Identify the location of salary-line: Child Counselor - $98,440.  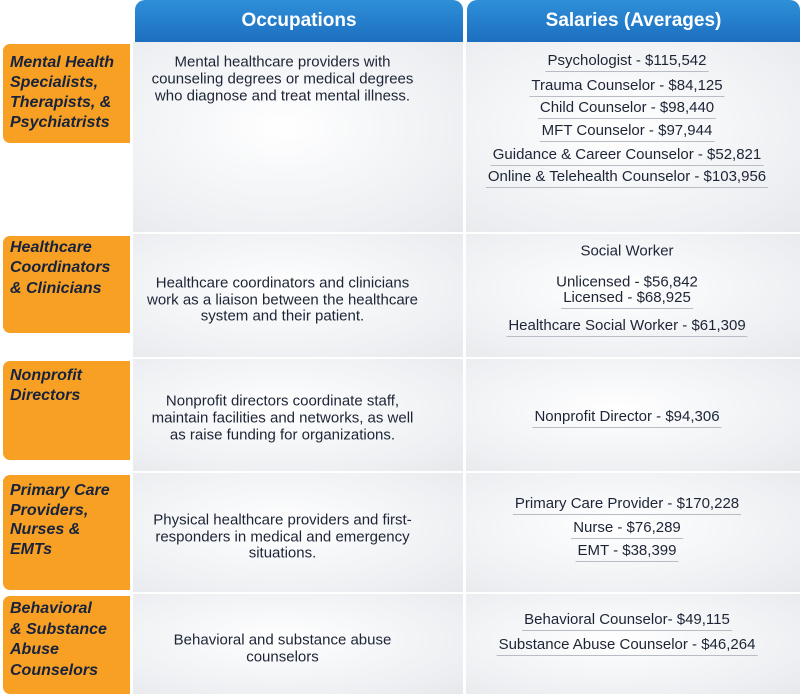
(627, 109).